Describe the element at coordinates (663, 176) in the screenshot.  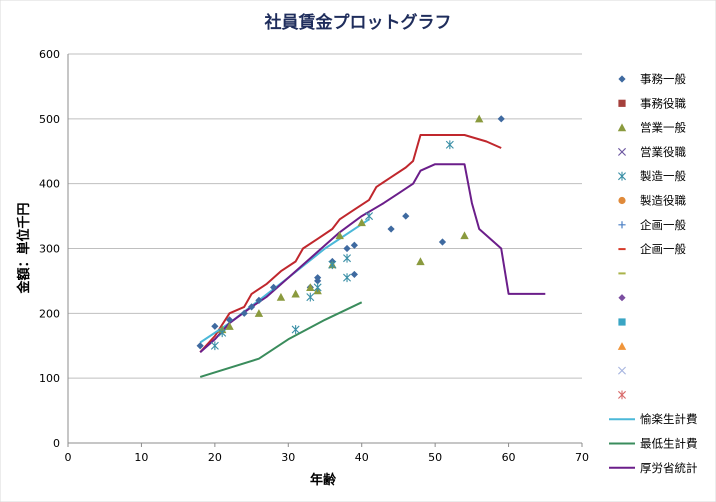
I see `legend-label: 製造一般` at that location.